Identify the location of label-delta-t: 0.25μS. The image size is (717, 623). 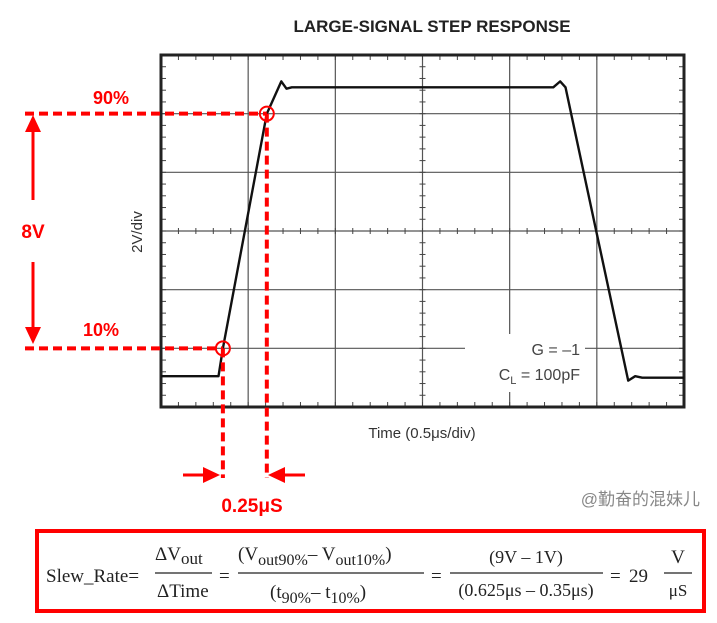
(251, 506).